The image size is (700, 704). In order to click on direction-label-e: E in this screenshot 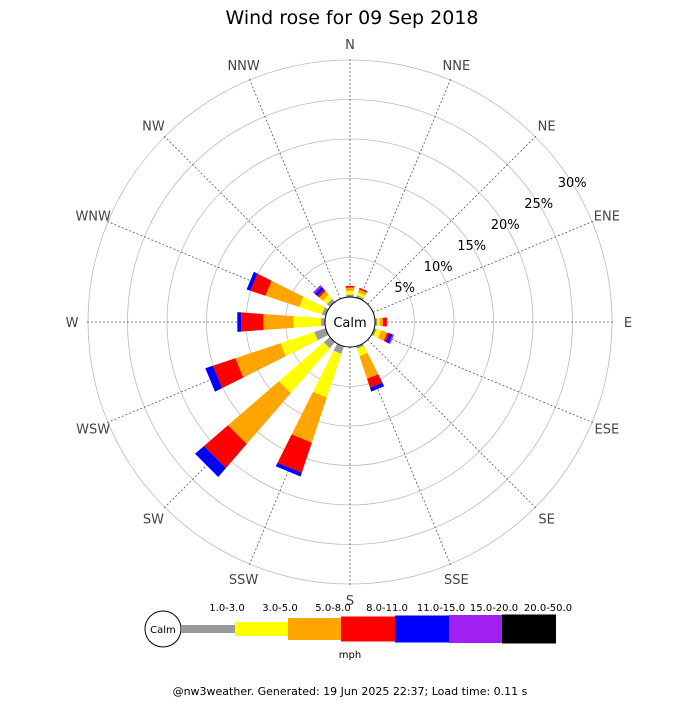, I will do `click(628, 323)`.